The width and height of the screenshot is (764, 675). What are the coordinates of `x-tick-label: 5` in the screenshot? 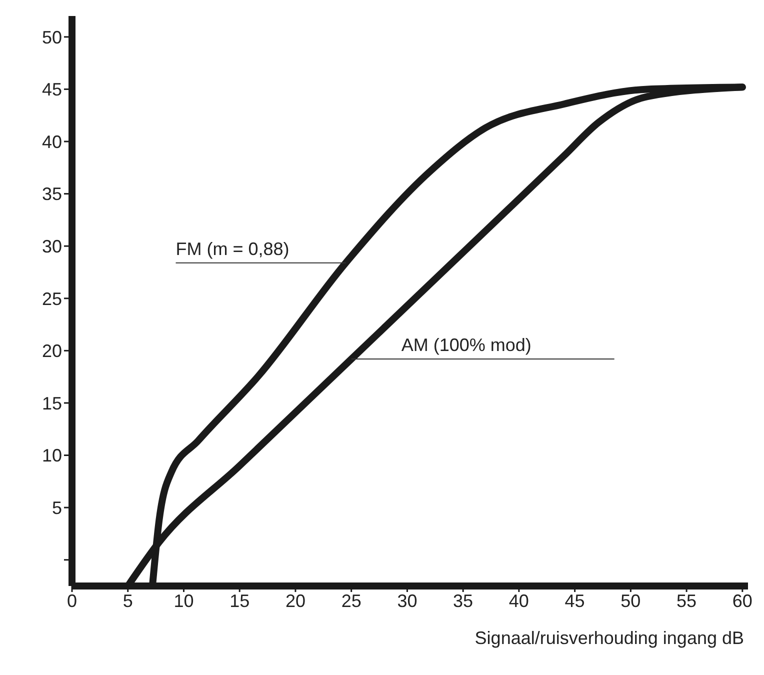 It's located at (127, 600).